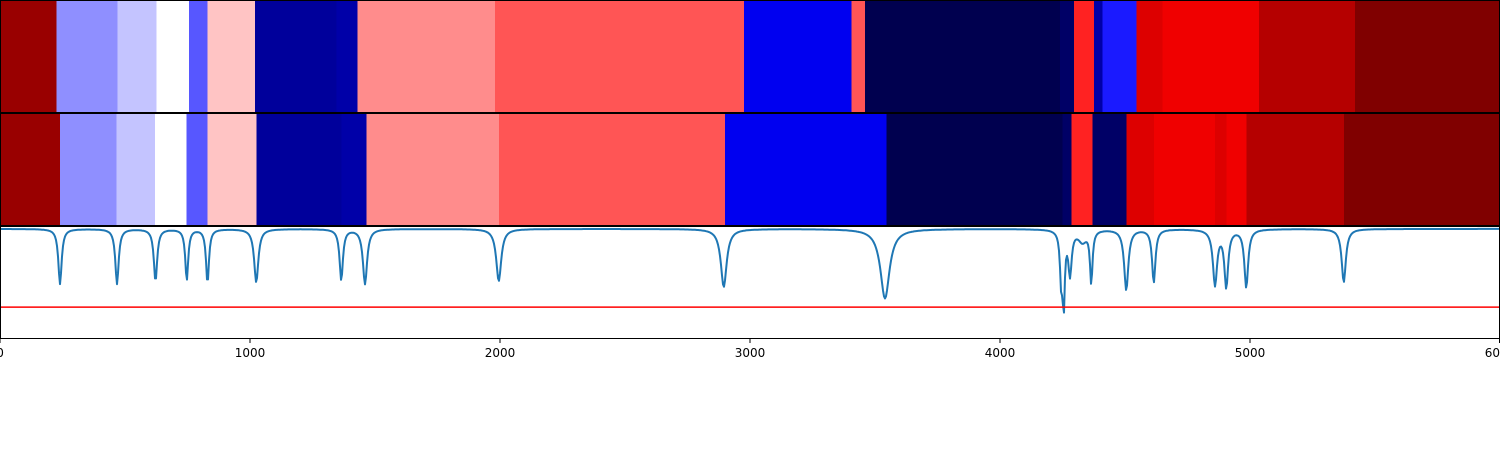 Image resolution: width=1500 pixels, height=450 pixels. What do you see at coordinates (250, 353) in the screenshot?
I see `x-tick-label-1000: 1000` at bounding box center [250, 353].